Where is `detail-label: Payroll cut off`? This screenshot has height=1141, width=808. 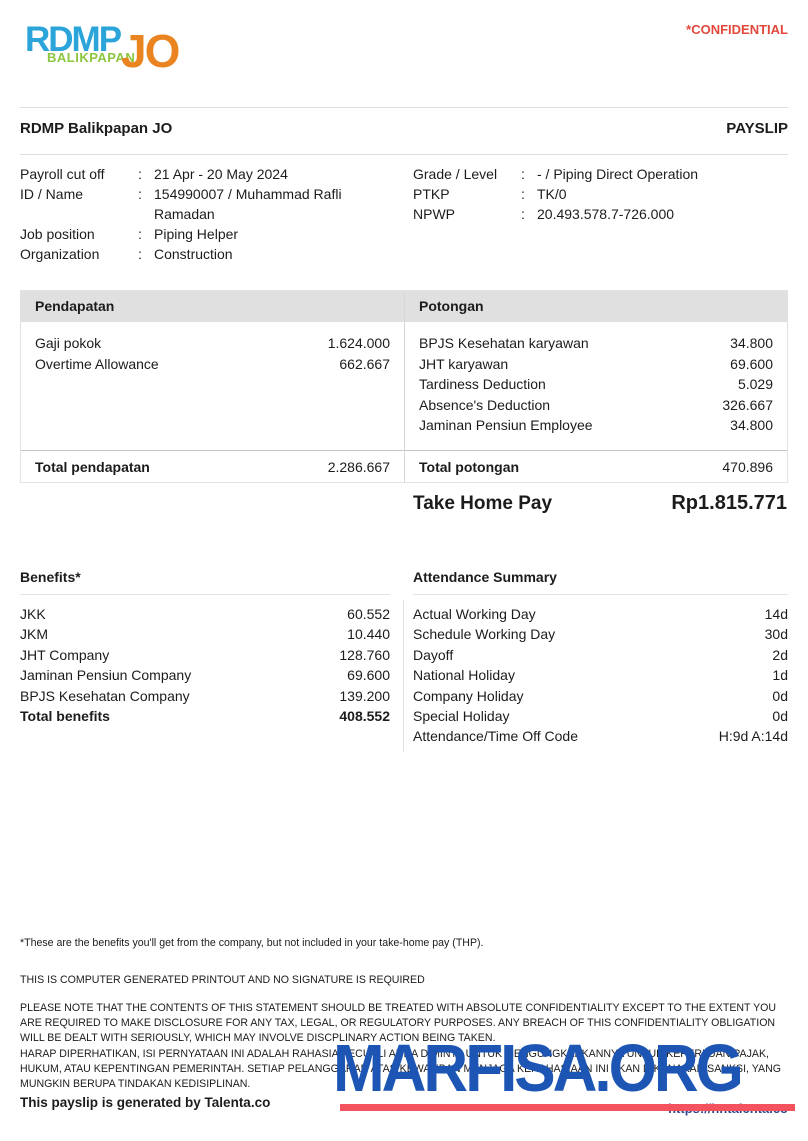
detail-label: Payroll cut off is located at coordinates (62, 174).